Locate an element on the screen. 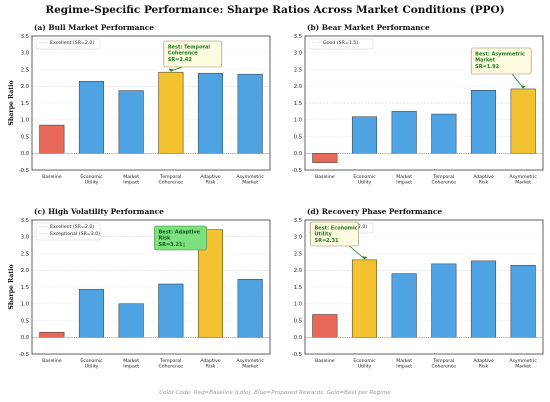  legend-label: Exceptional (SR=3.0) is located at coordinates (75, 234).